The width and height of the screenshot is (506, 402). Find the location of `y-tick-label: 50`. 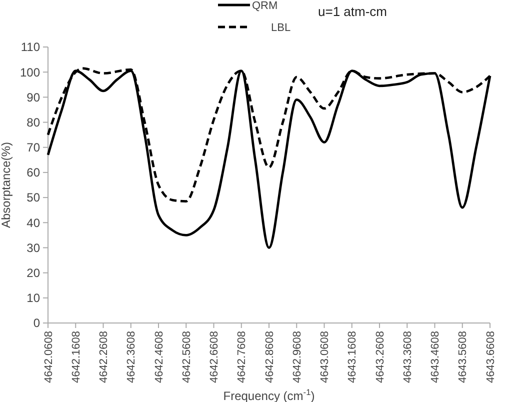

y-tick-label: 50 is located at coordinates (33, 197).